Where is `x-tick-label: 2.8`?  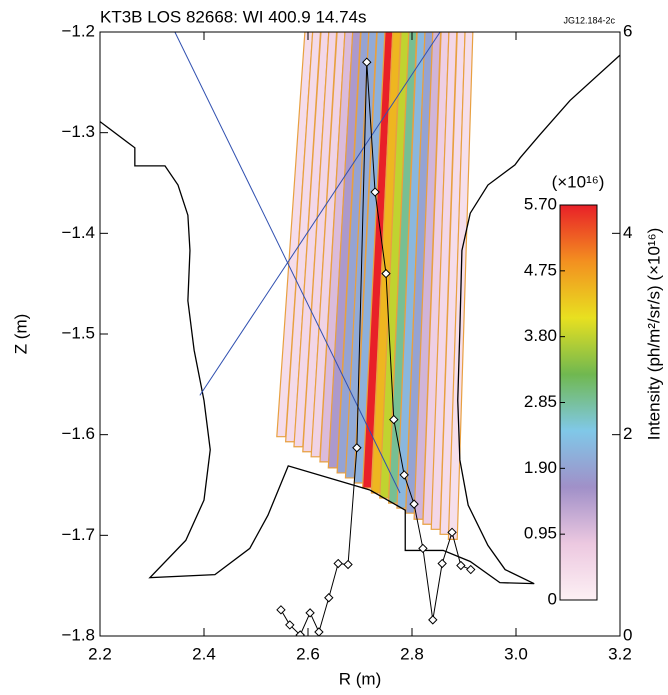 x-tick-label: 2.8 is located at coordinates (412, 653).